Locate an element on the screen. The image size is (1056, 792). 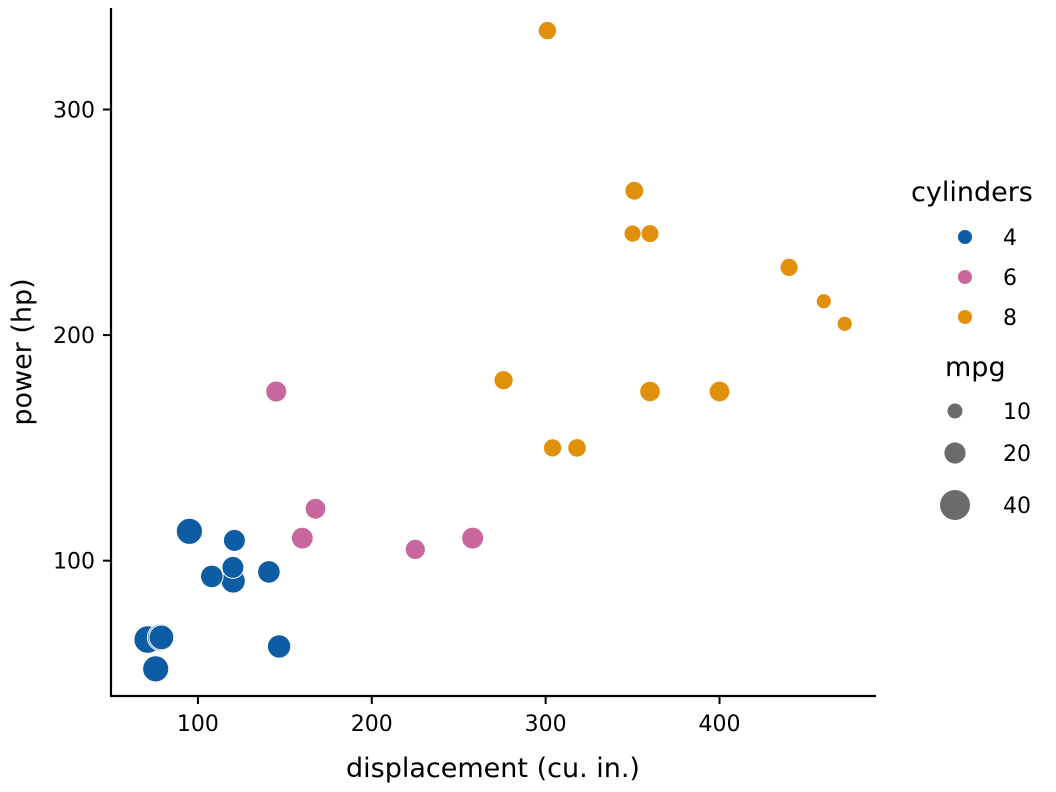
legend-mpg-title: mpg is located at coordinates (975, 367).